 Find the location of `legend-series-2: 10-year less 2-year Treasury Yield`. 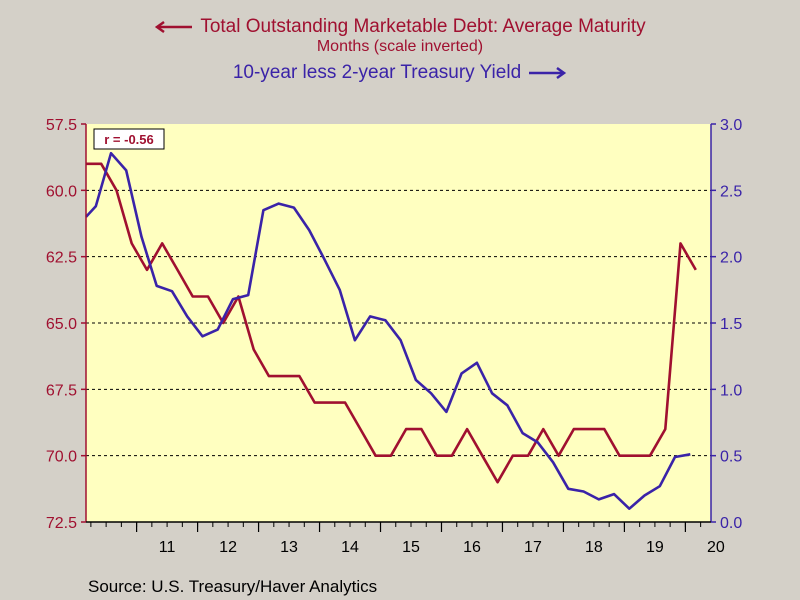

legend-series-2: 10-year less 2-year Treasury Yield is located at coordinates (400, 73).